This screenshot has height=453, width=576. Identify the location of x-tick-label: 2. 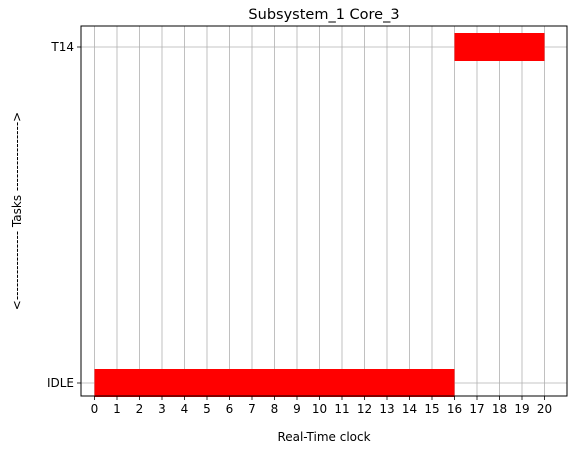
(140, 409).